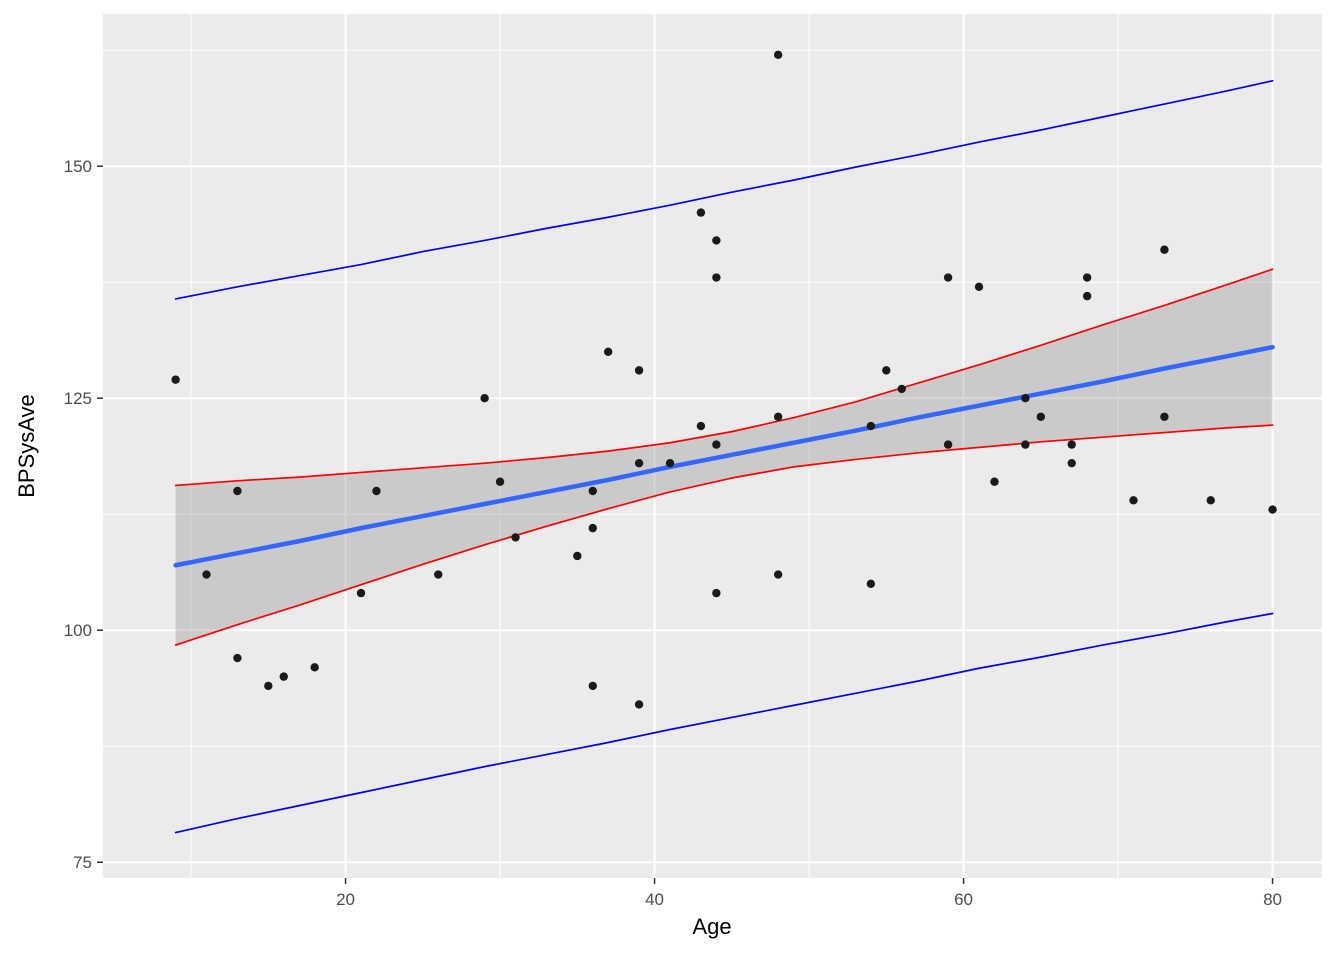  What do you see at coordinates (78, 630) in the screenshot?
I see `y-tick-label: 100` at bounding box center [78, 630].